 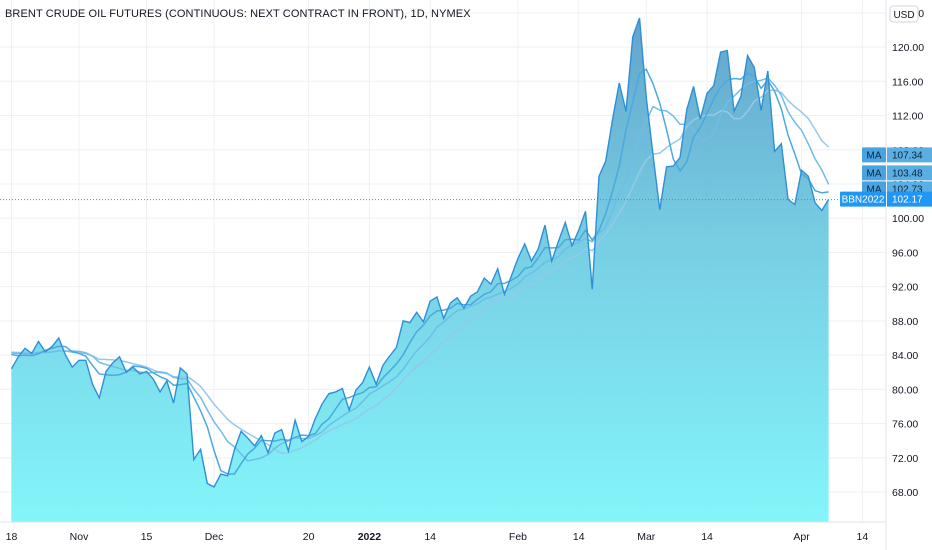 What do you see at coordinates (518, 537) in the screenshot?
I see `x-tick-label: Feb` at bounding box center [518, 537].